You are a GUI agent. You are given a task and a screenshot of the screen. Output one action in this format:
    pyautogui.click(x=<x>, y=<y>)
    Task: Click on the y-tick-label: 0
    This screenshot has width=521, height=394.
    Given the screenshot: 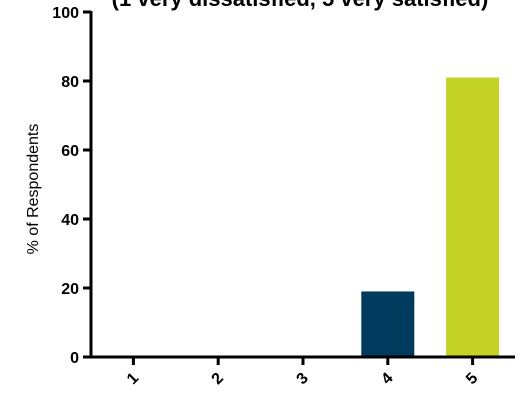 What is the action you would take?
    pyautogui.click(x=74, y=358)
    